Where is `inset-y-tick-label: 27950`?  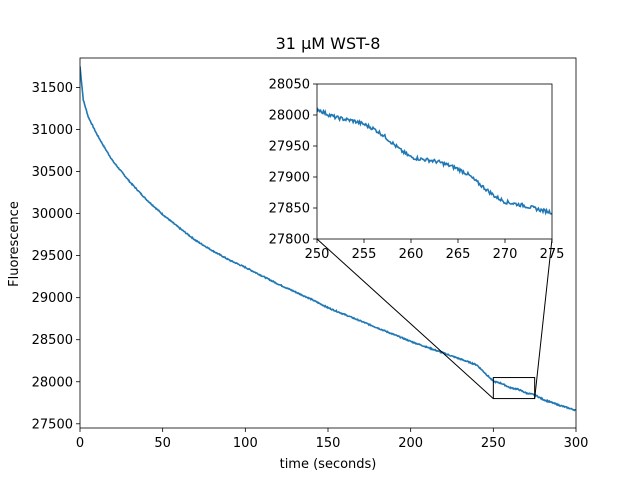 inset-y-tick-label: 27950 is located at coordinates (289, 147).